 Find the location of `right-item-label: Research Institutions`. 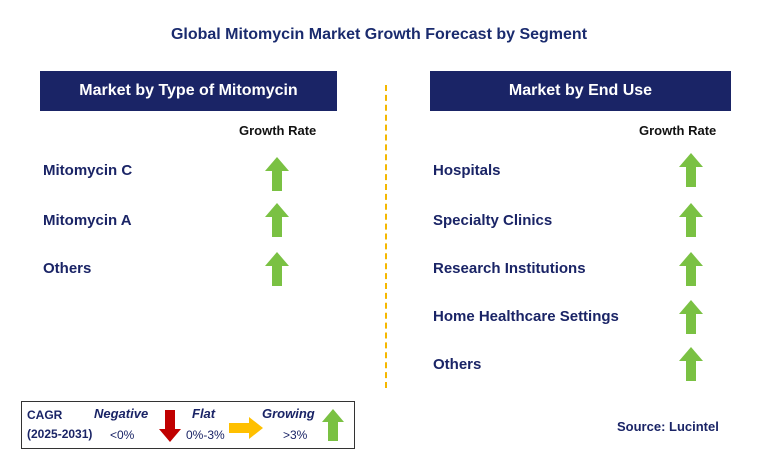

right-item-label: Research Institutions is located at coordinates (509, 268).